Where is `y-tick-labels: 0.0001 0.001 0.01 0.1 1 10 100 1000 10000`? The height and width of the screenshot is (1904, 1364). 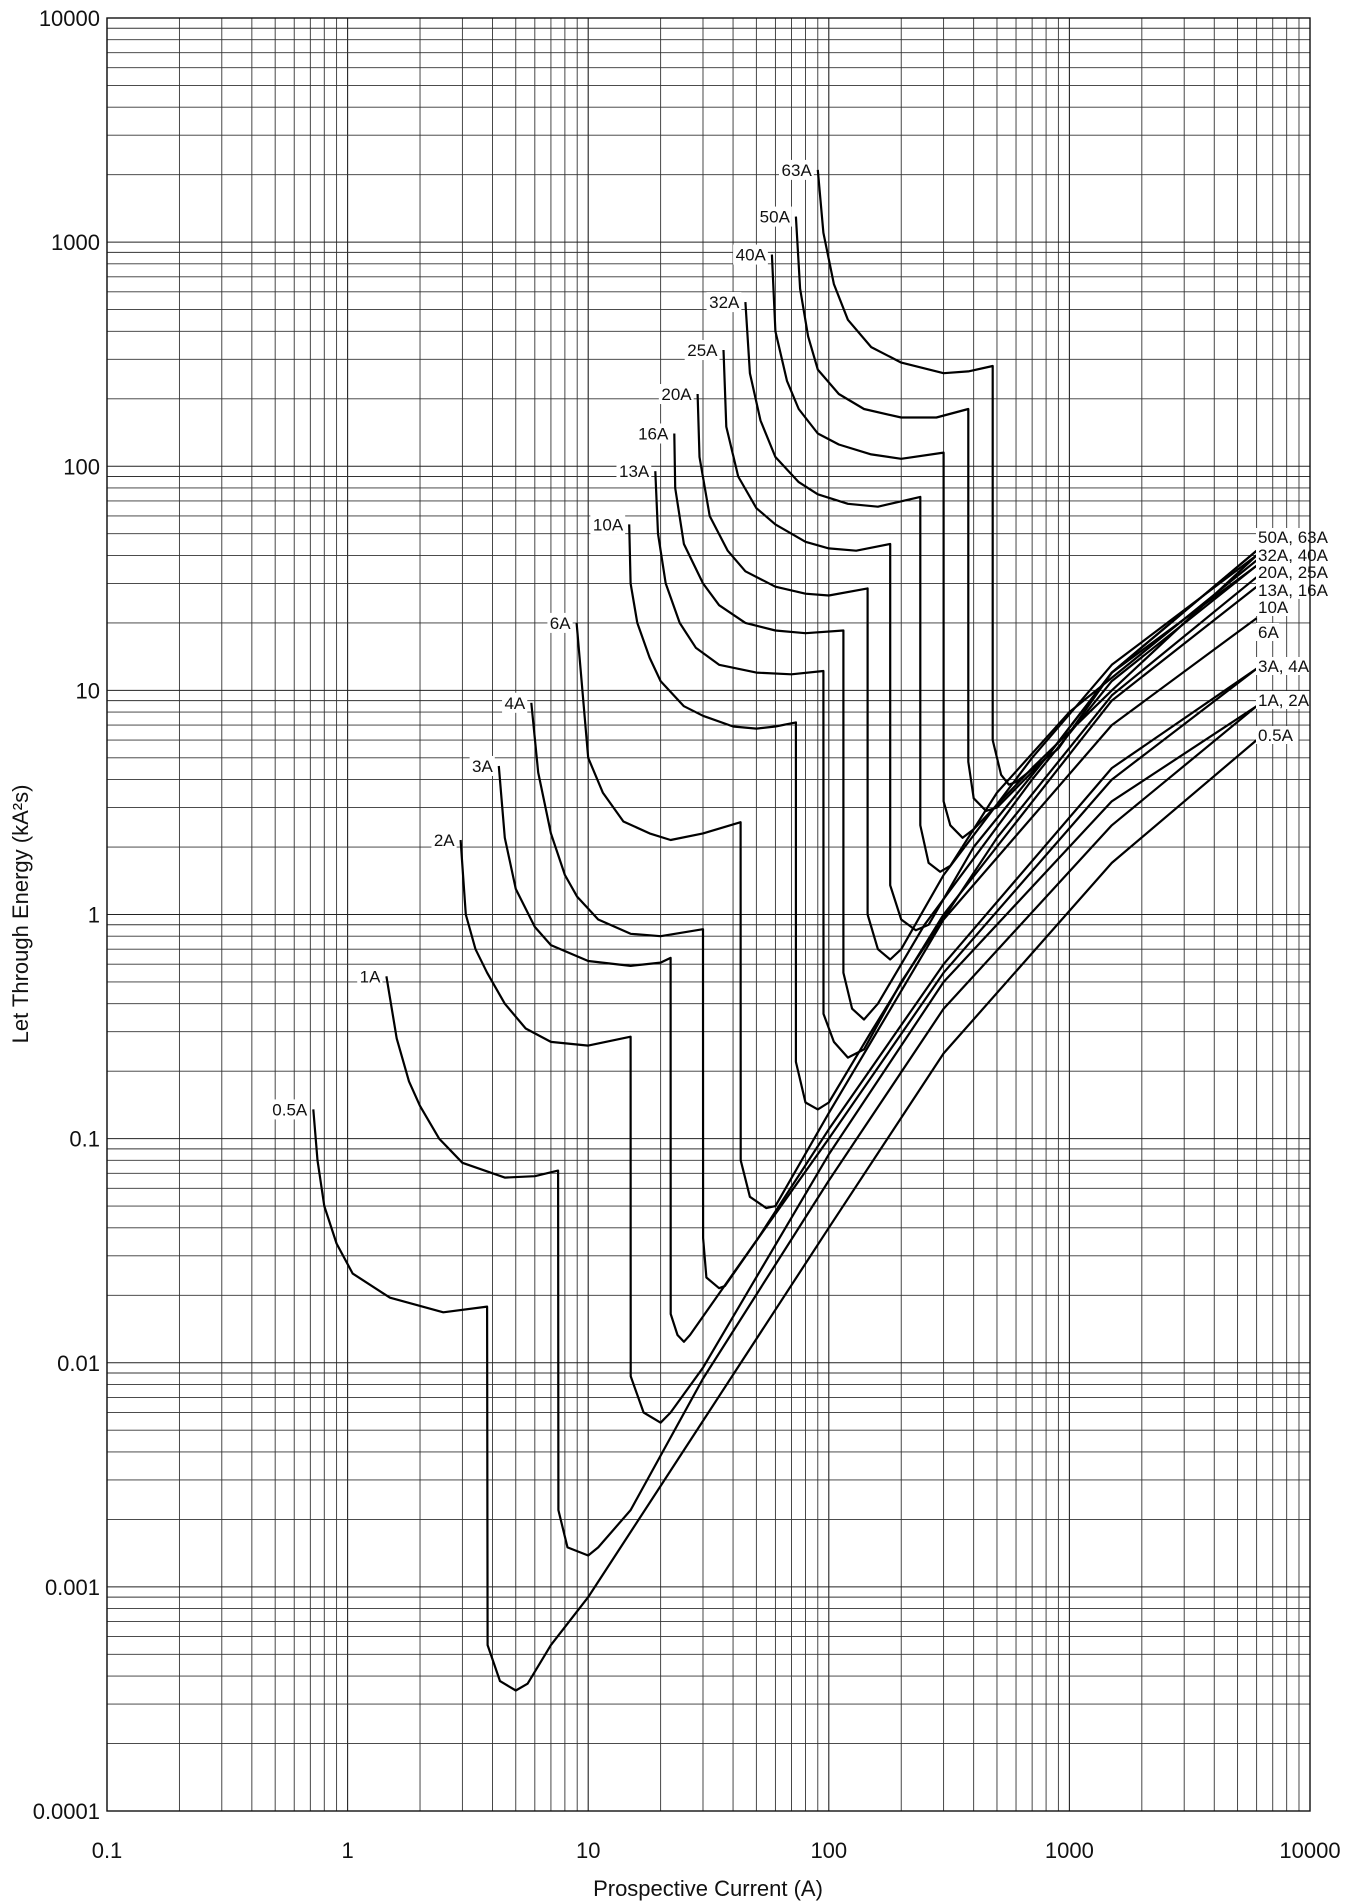 y-tick-labels: 0.0001 0.001 0.01 0.1 1 10 100 1000 10000 is located at coordinates (66, 915).